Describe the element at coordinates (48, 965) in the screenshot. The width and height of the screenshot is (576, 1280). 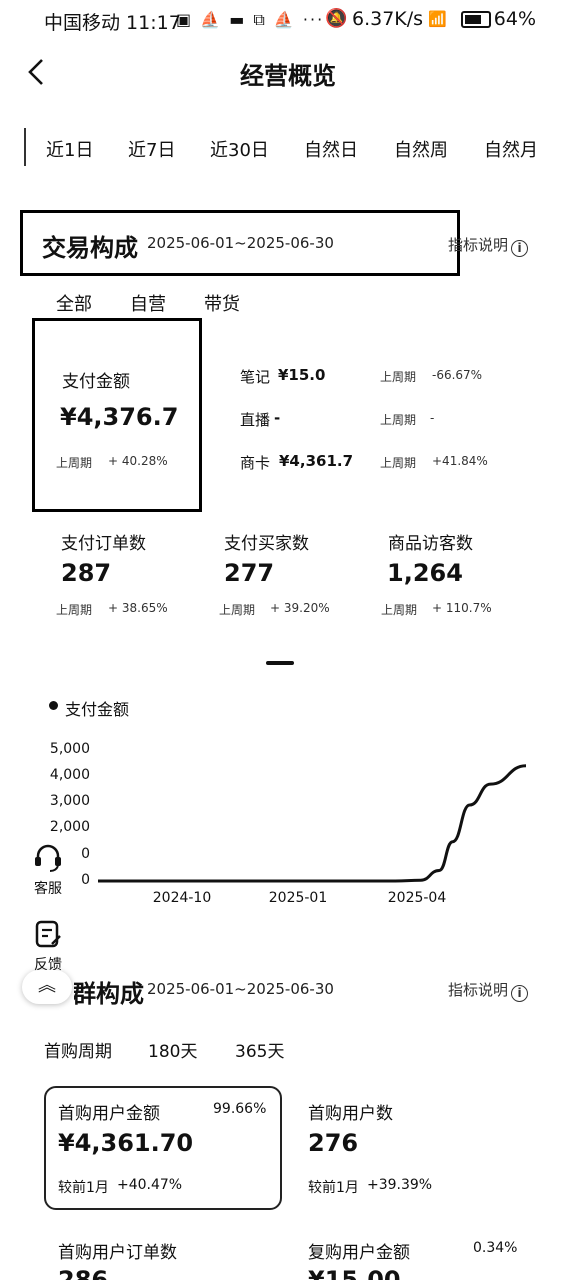
I see `feedback-label: 反馈` at that location.